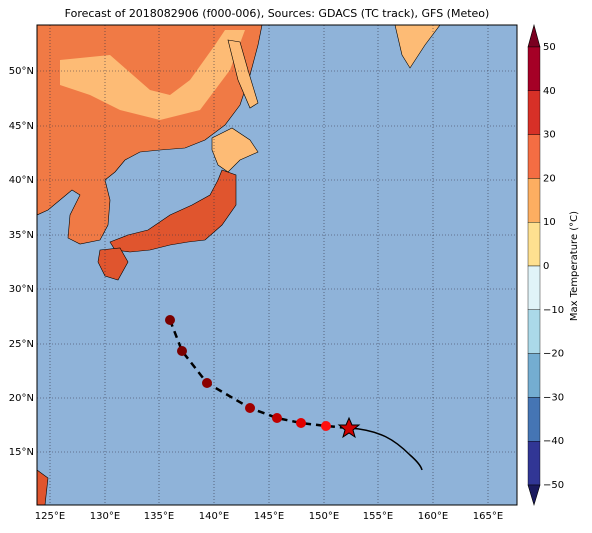 Image resolution: width=592 pixels, height=533 pixels. What do you see at coordinates (21, 235) in the screenshot?
I see `y-tick-label: 35°N` at bounding box center [21, 235].